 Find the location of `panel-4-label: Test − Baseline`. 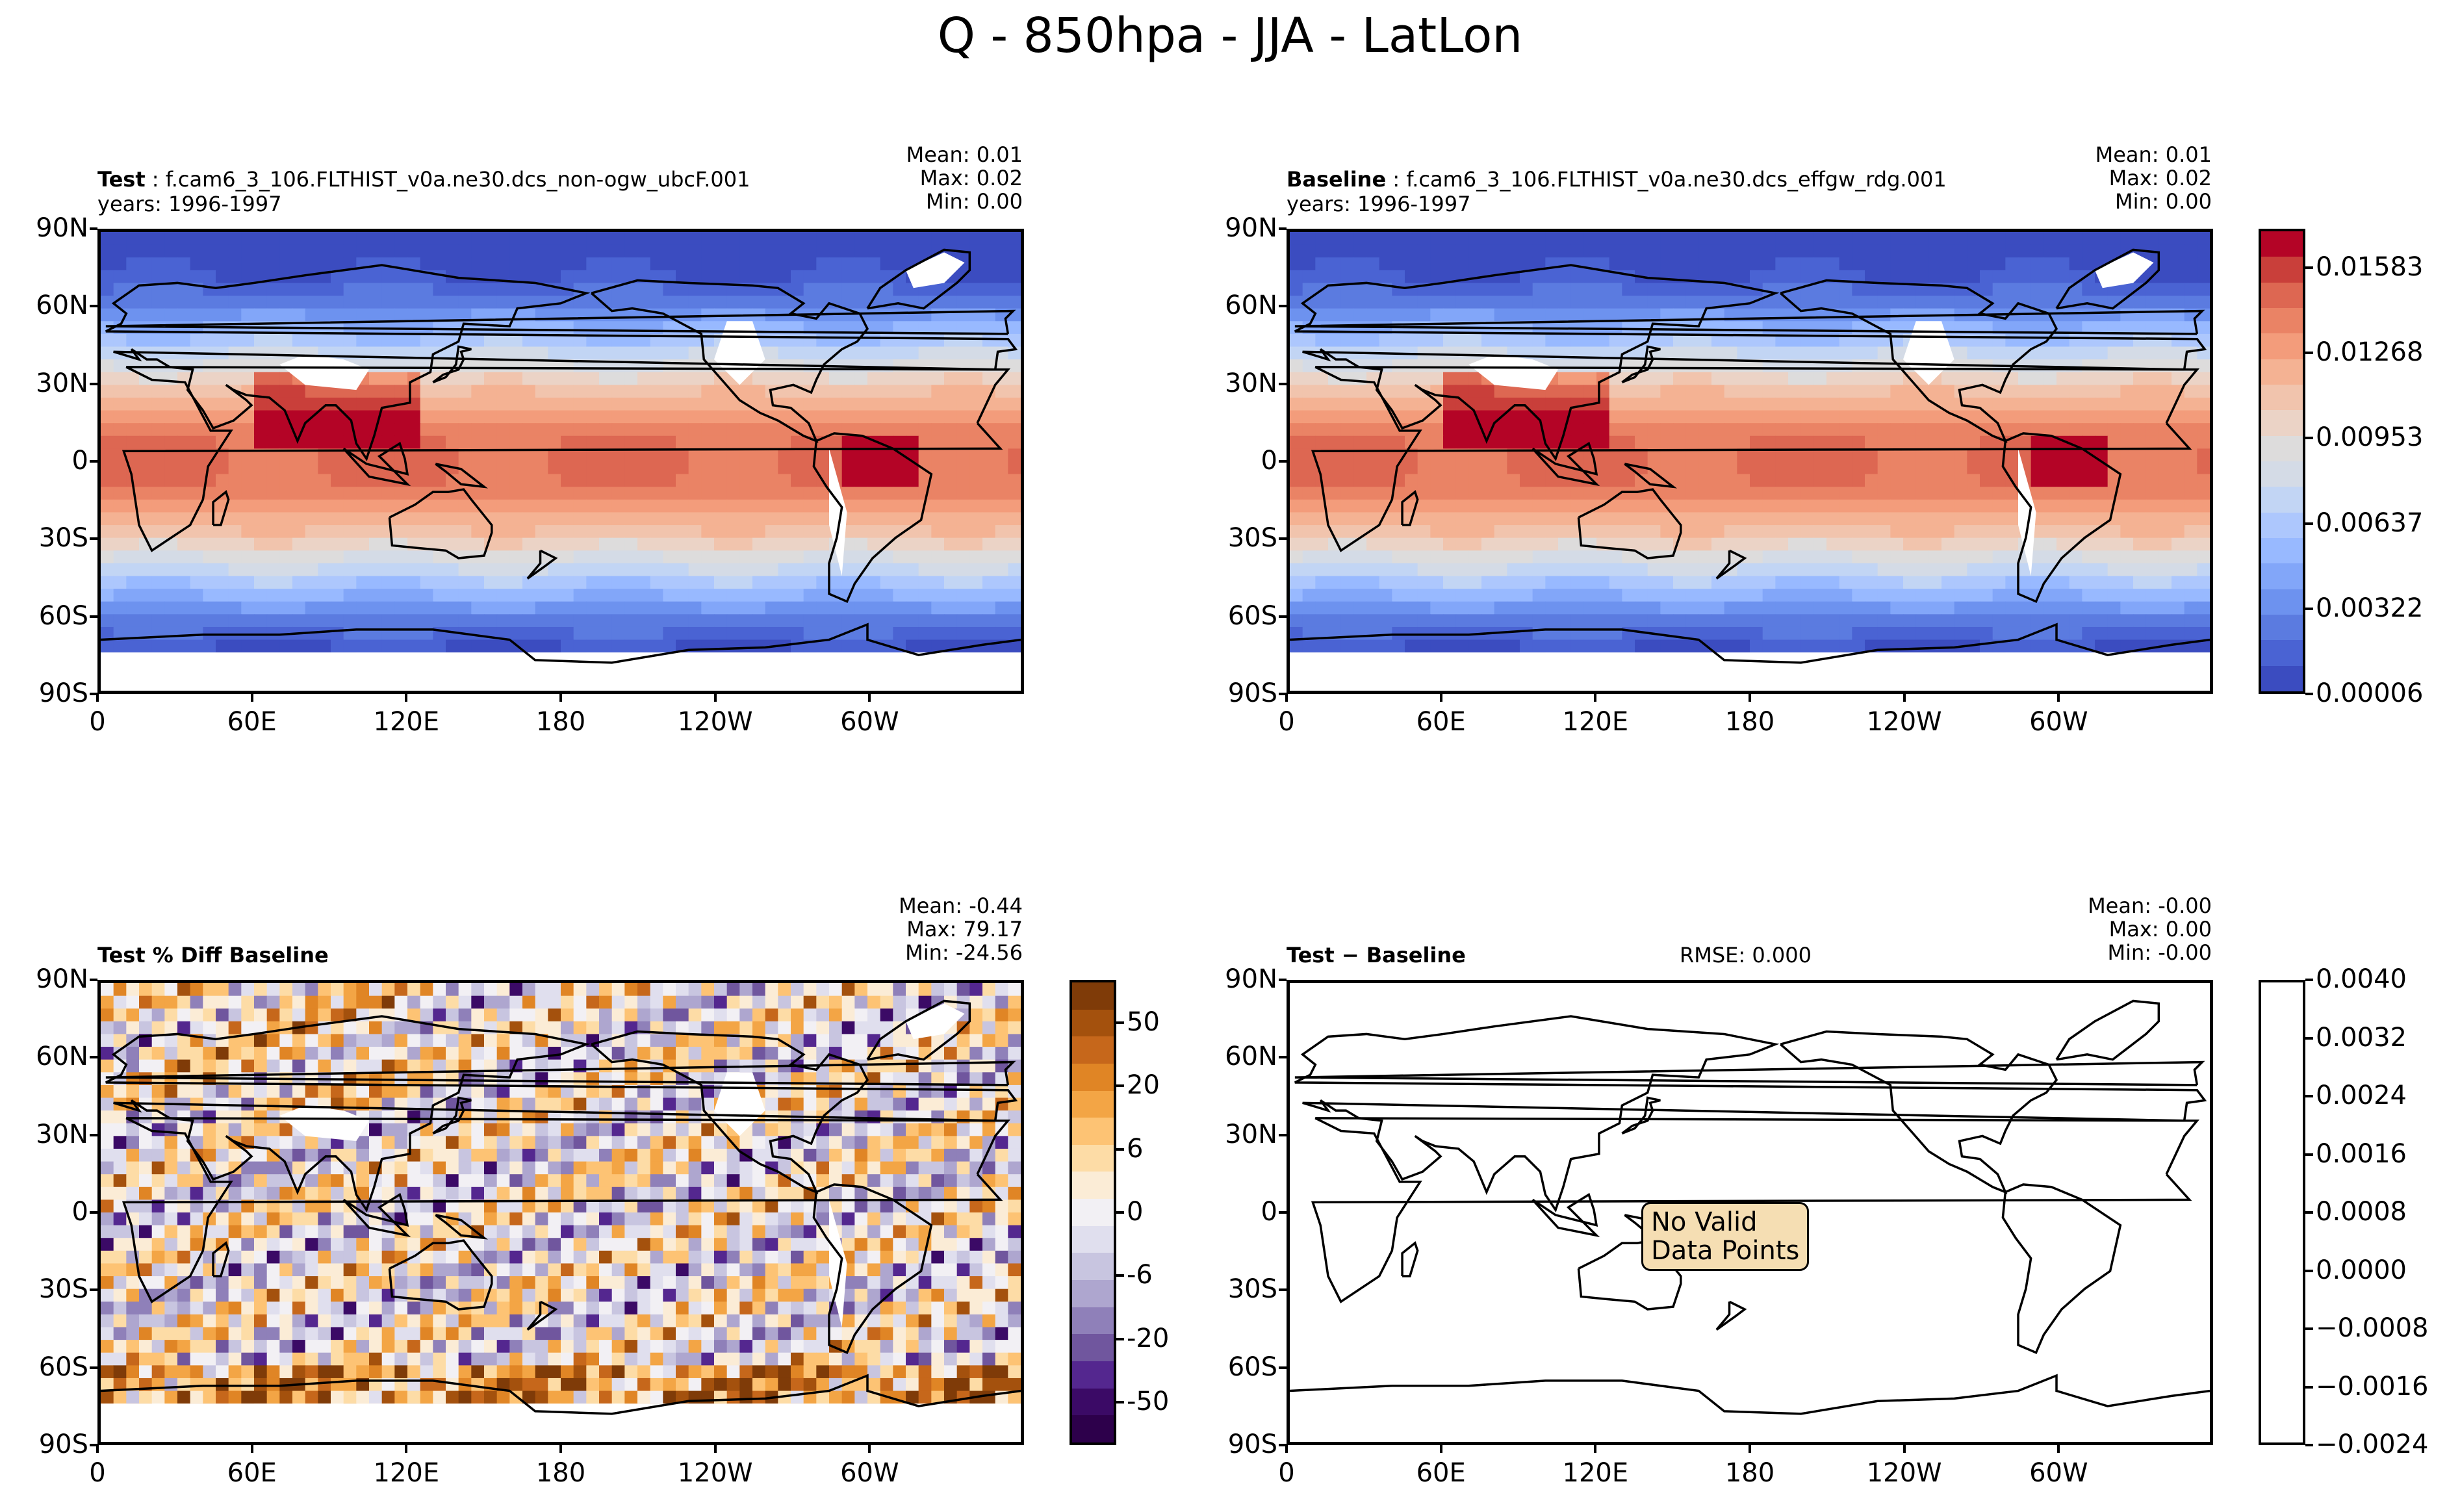

panel-4-label: Test − Baseline is located at coordinates (1376, 955).